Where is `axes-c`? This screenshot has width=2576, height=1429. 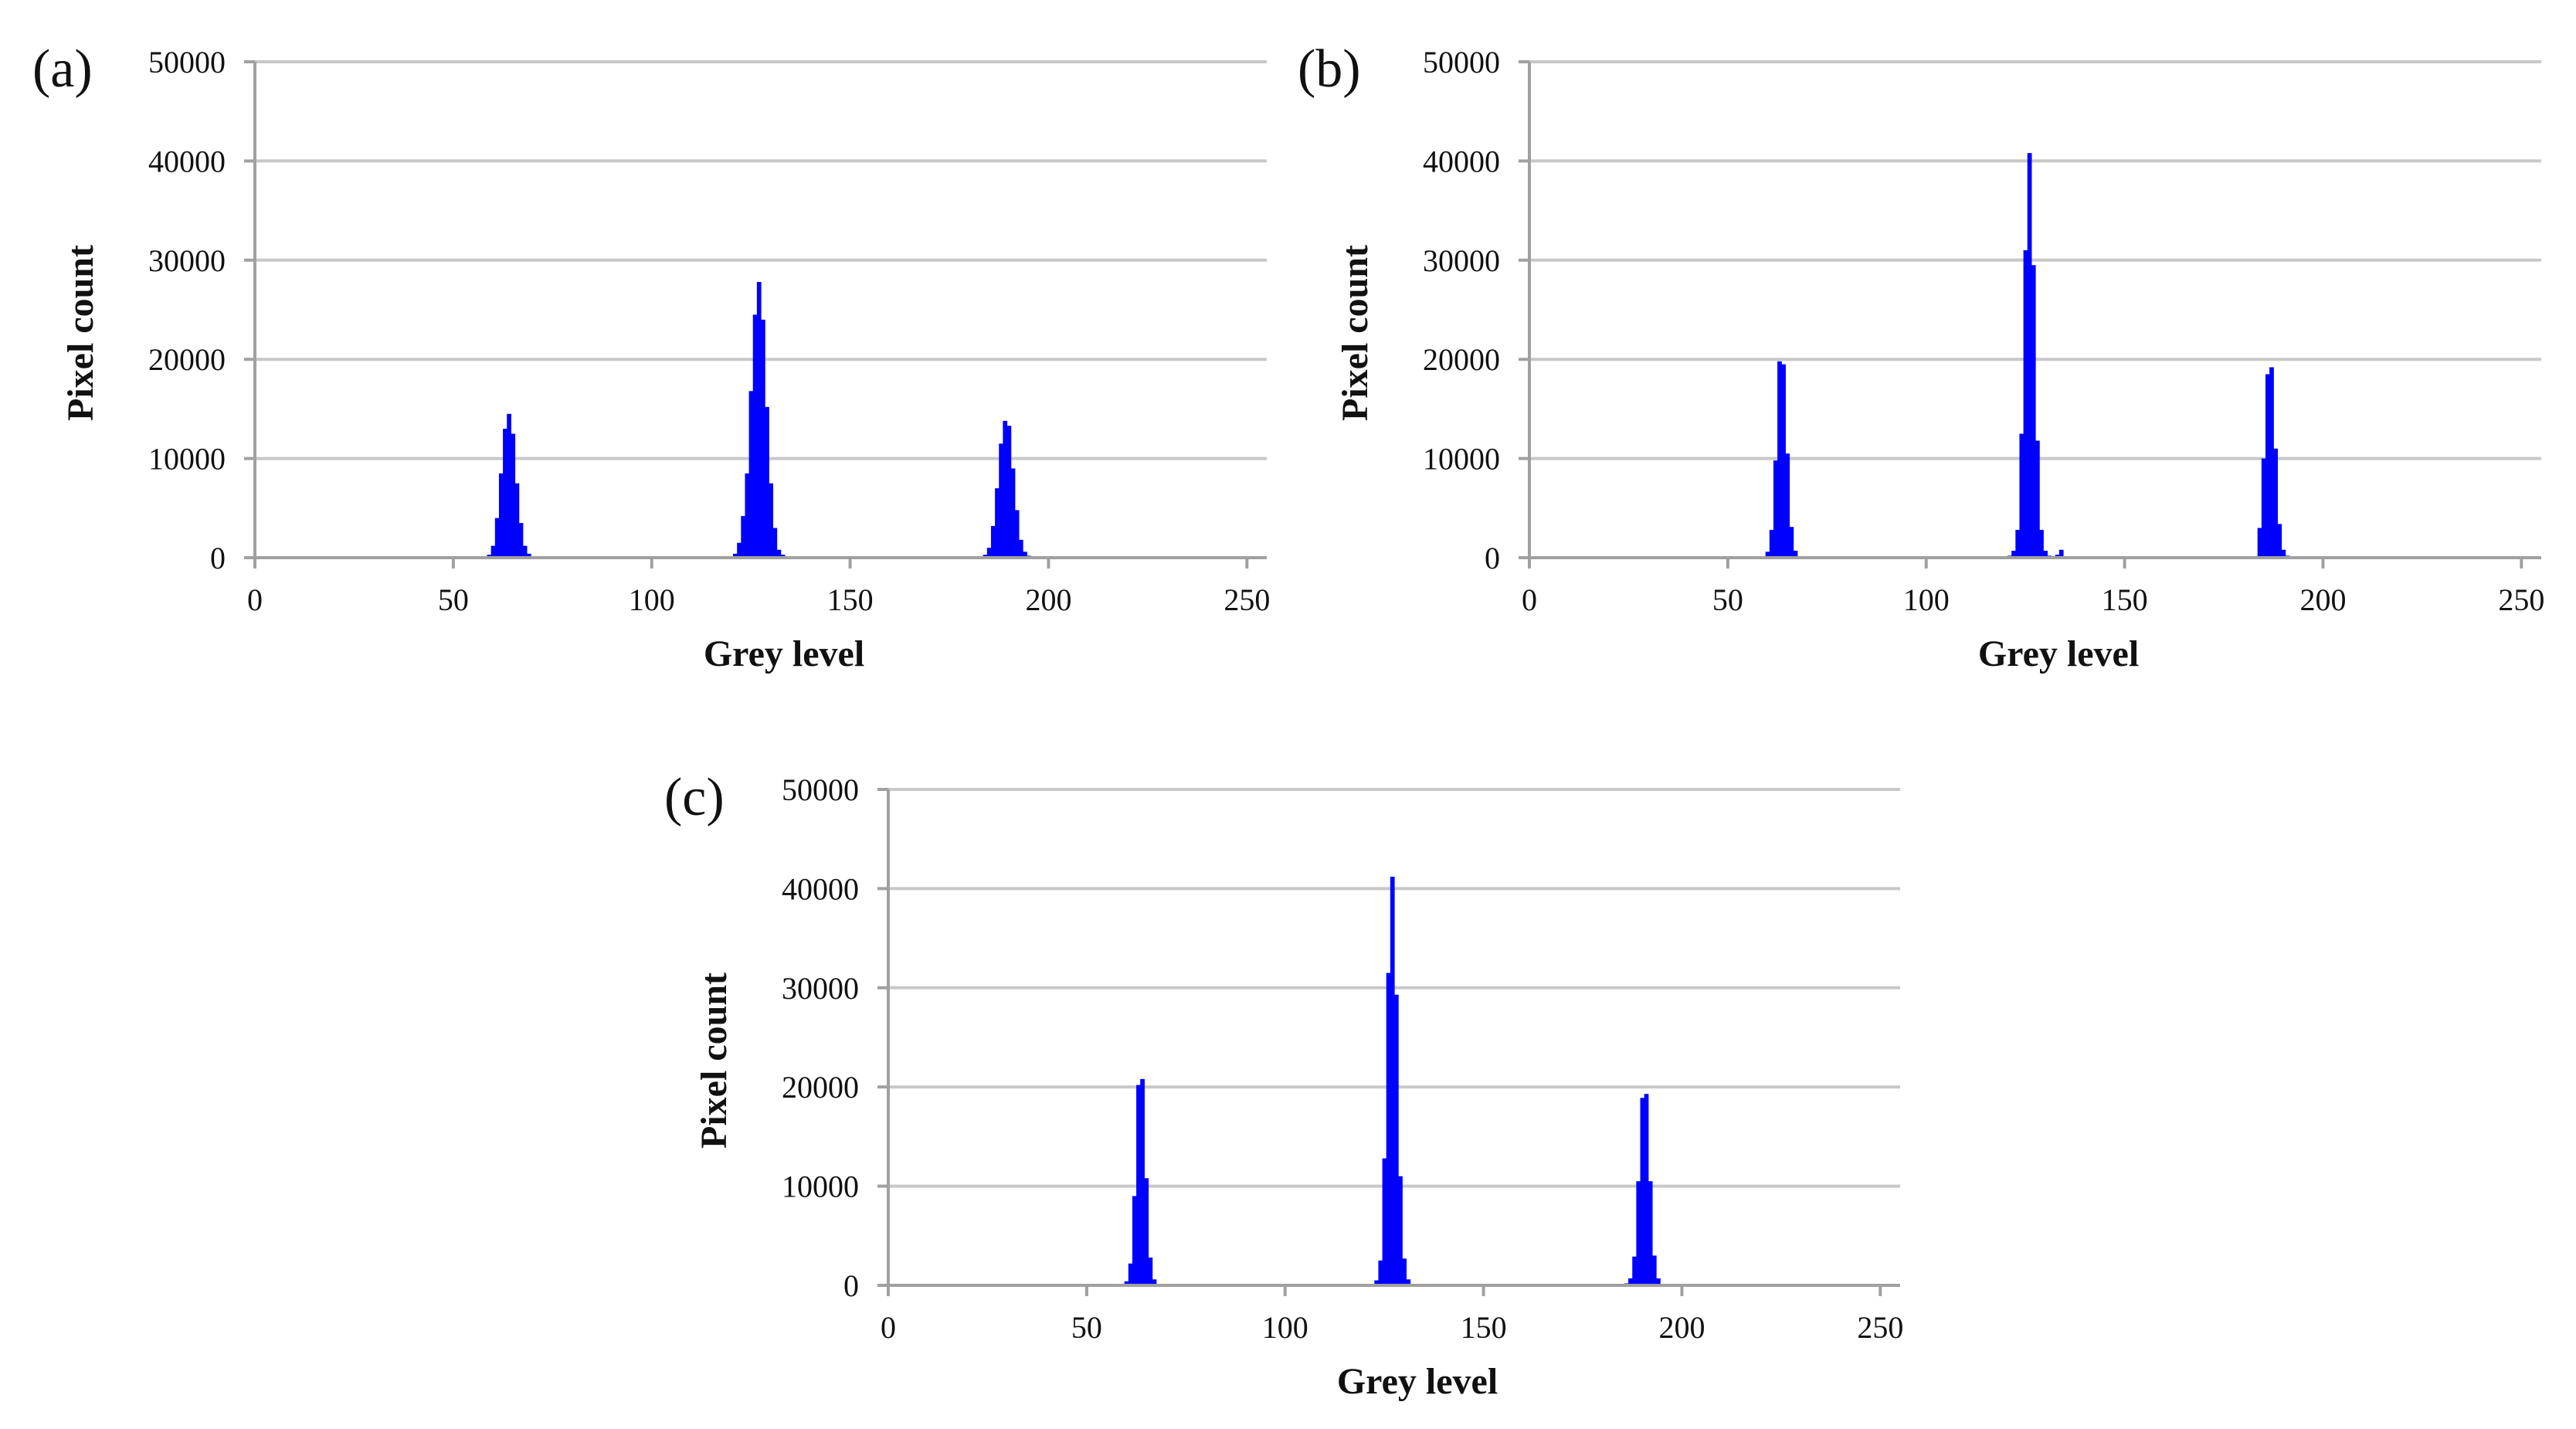 axes-c is located at coordinates (1389, 1042).